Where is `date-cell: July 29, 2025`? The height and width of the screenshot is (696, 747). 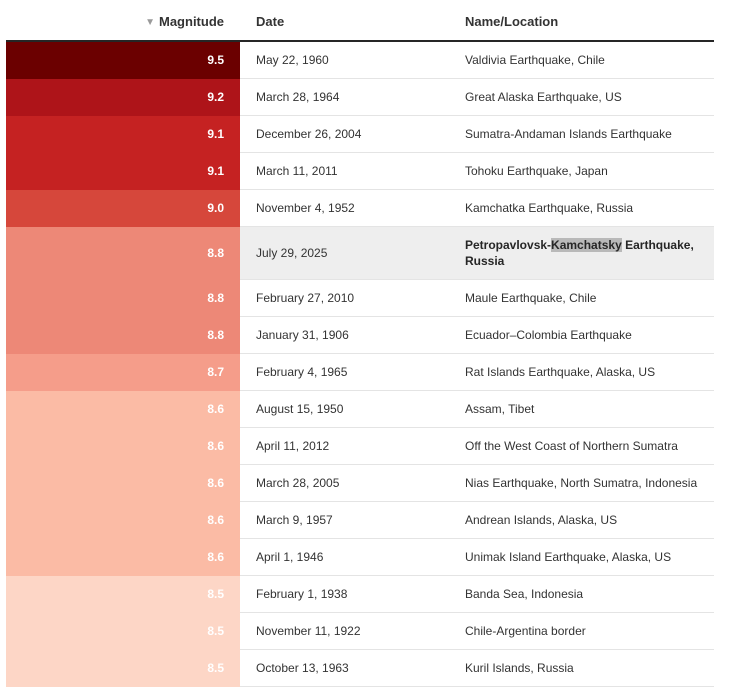 date-cell: July 29, 2025 is located at coordinates (344, 253).